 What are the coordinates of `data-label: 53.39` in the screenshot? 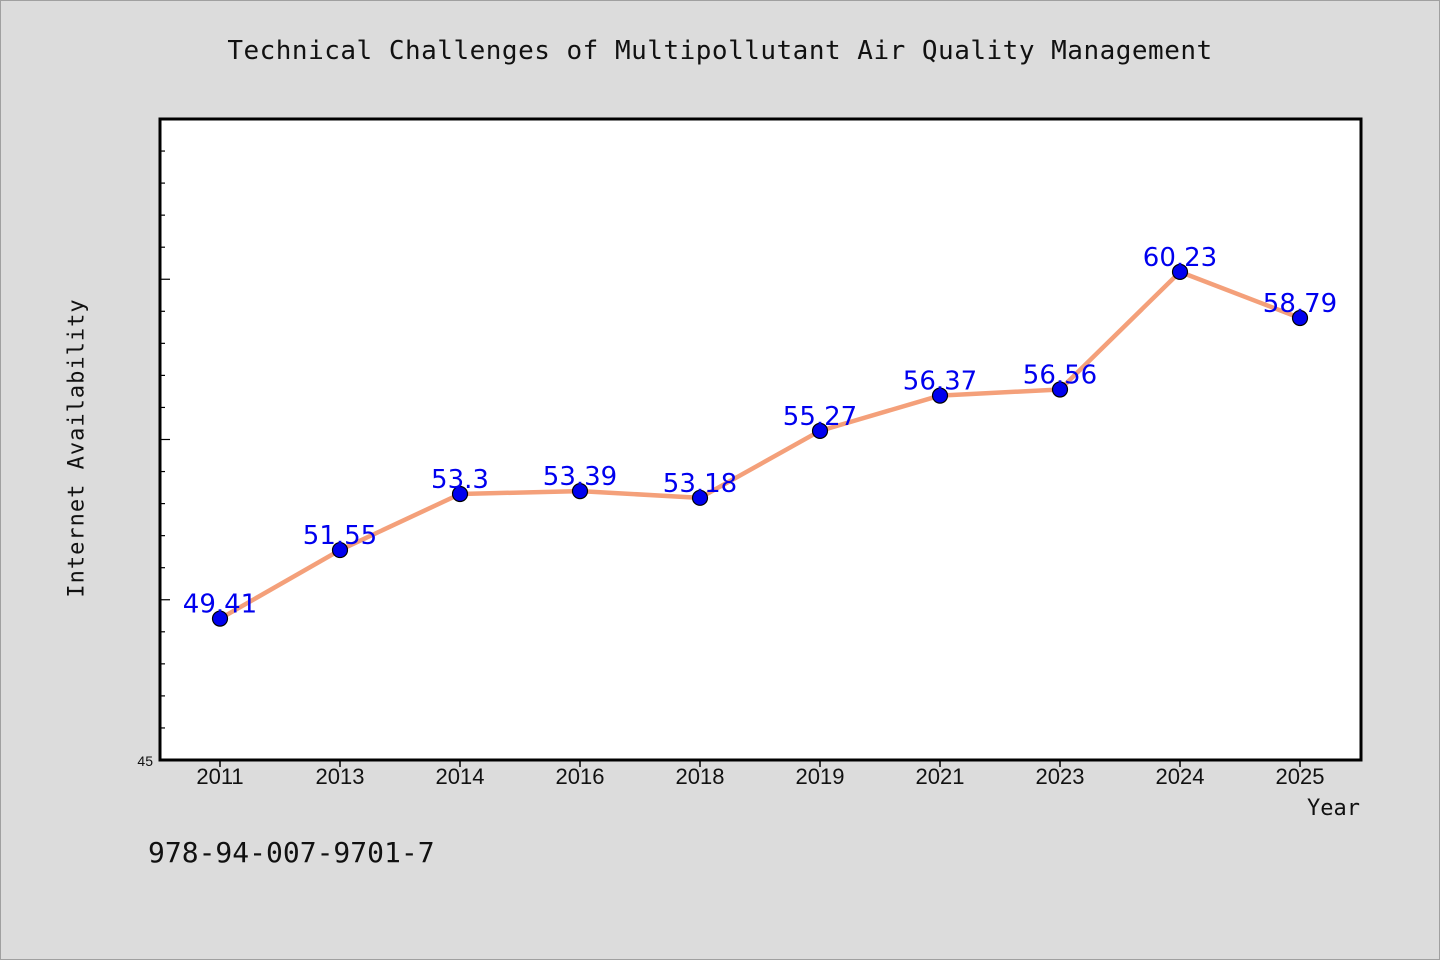 It's located at (580, 477).